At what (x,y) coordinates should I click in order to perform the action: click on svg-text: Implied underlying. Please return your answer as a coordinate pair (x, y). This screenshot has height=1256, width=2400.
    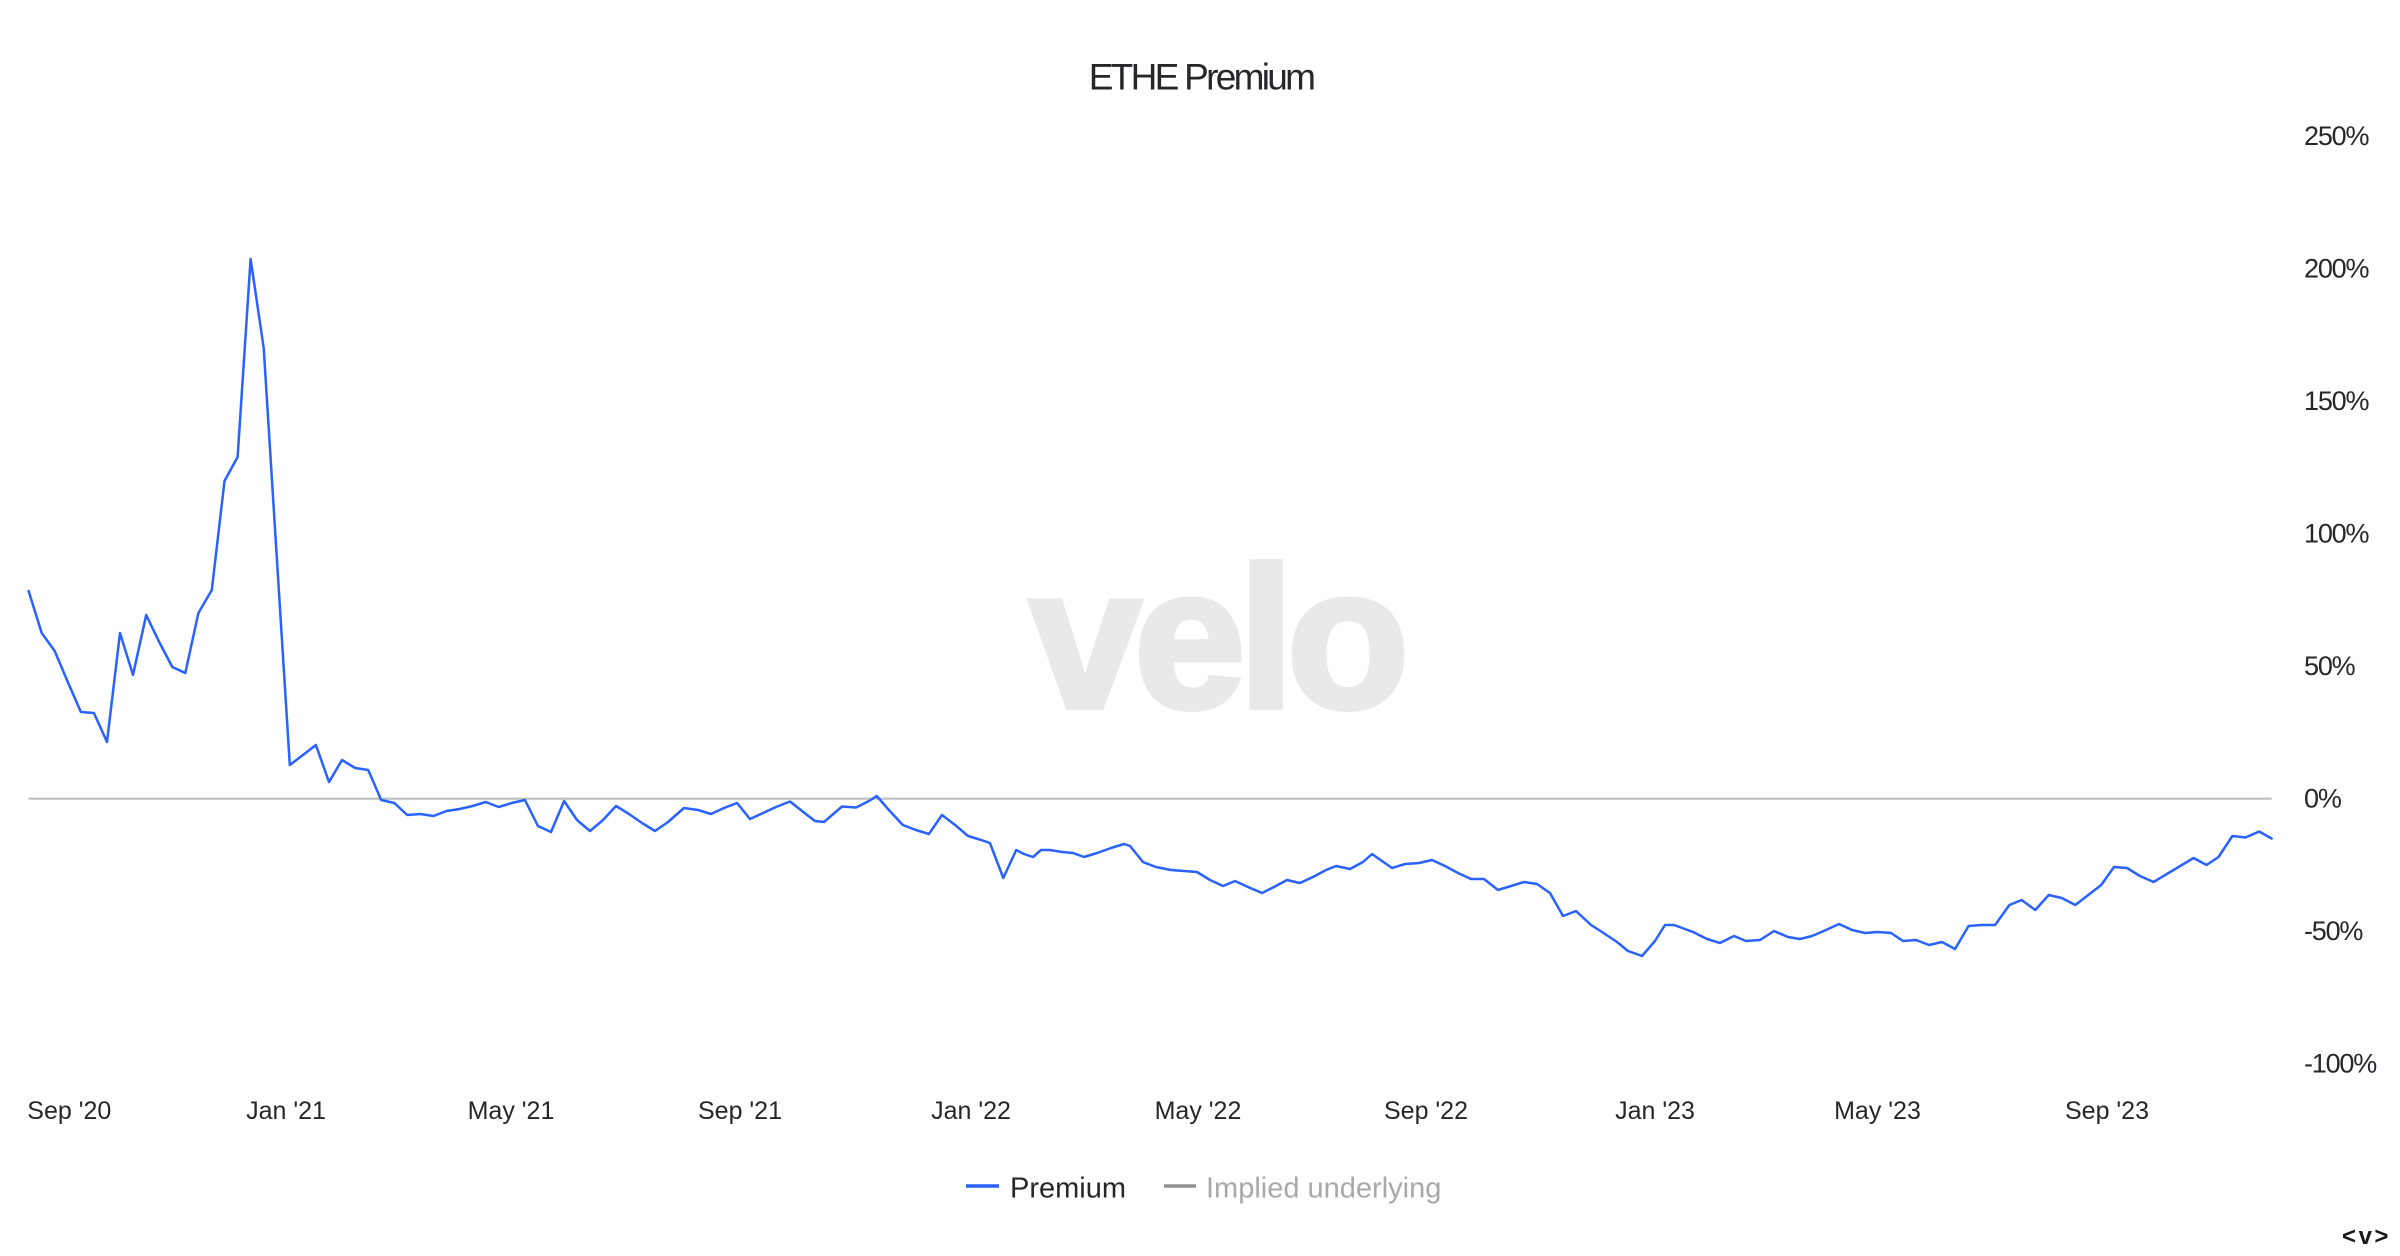
    Looking at the image, I should click on (1323, 1189).